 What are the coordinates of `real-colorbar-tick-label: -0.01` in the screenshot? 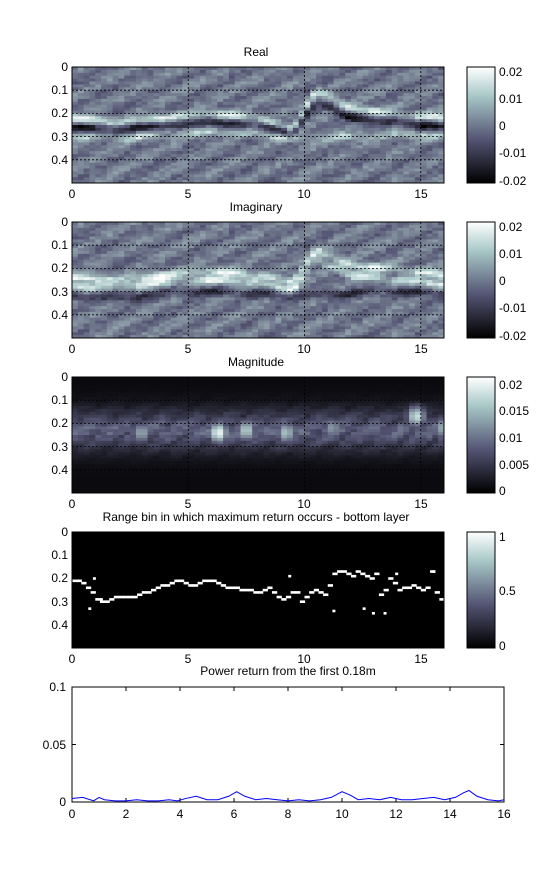 It's located at (513, 153).